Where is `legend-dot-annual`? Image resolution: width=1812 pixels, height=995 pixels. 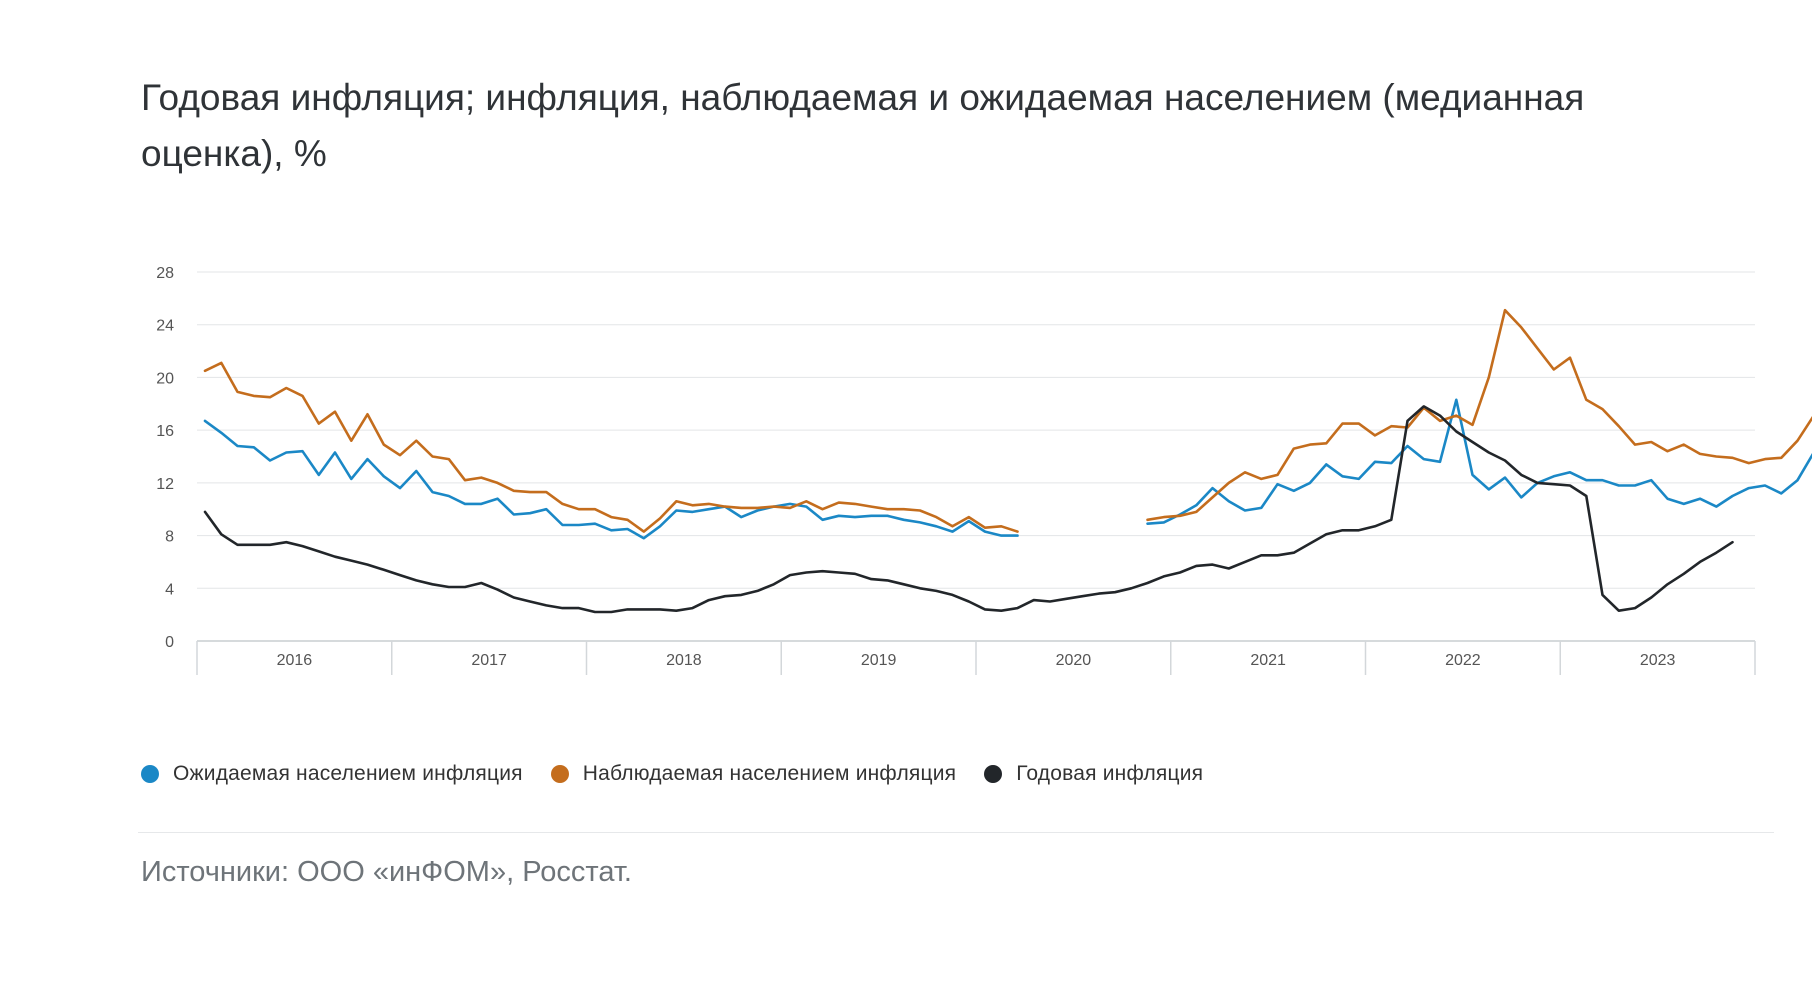 legend-dot-annual is located at coordinates (993, 774).